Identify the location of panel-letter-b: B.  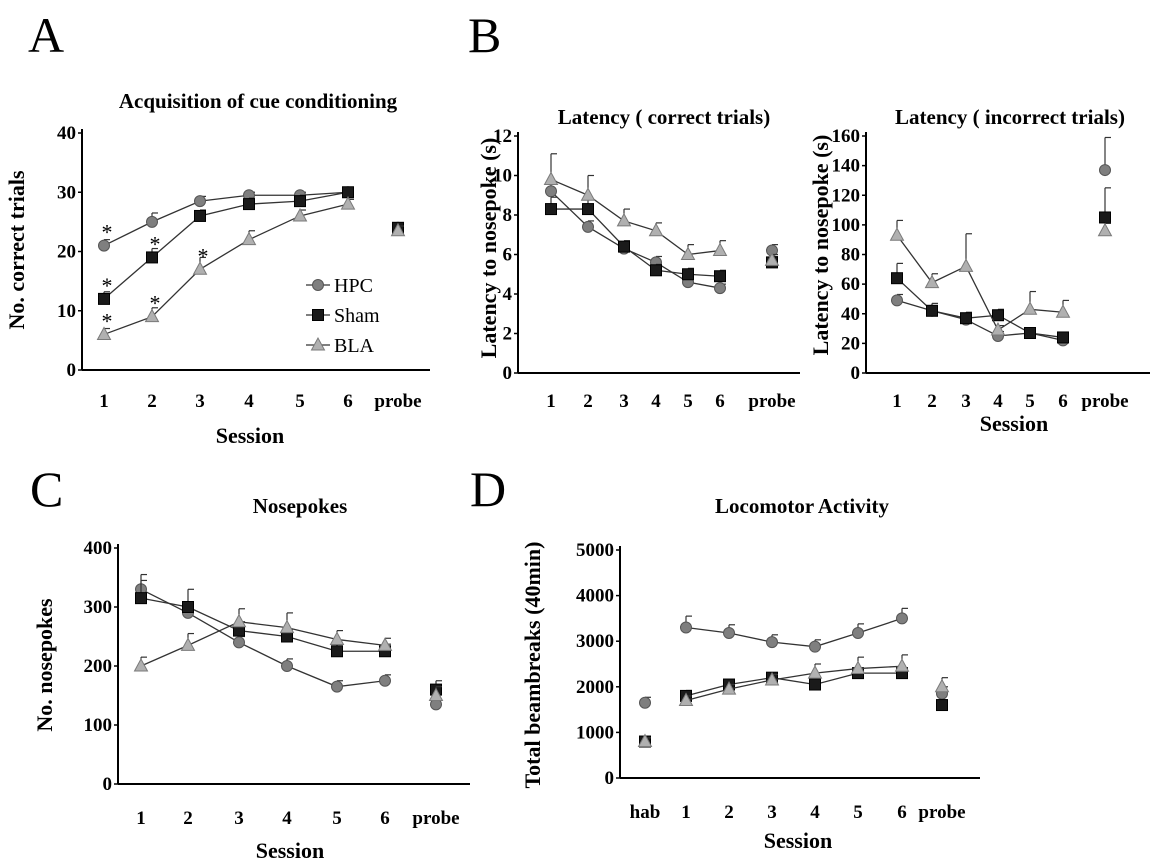
(484, 35).